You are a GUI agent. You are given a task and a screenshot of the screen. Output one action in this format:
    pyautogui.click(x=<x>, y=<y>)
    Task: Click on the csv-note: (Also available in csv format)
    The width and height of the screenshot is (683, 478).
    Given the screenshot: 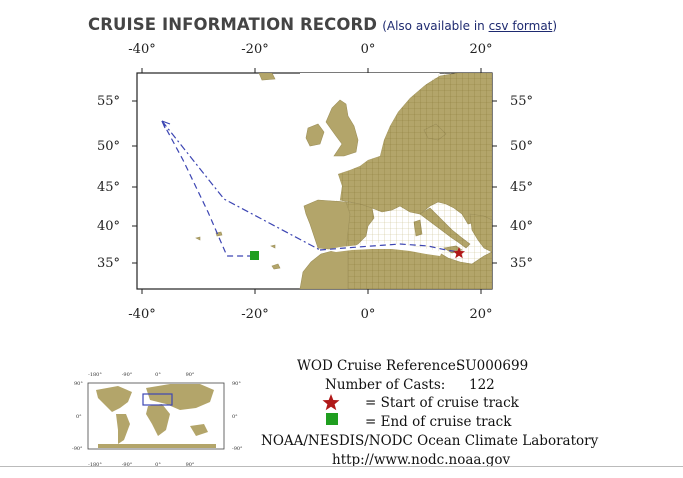 What is the action you would take?
    pyautogui.click(x=469, y=26)
    